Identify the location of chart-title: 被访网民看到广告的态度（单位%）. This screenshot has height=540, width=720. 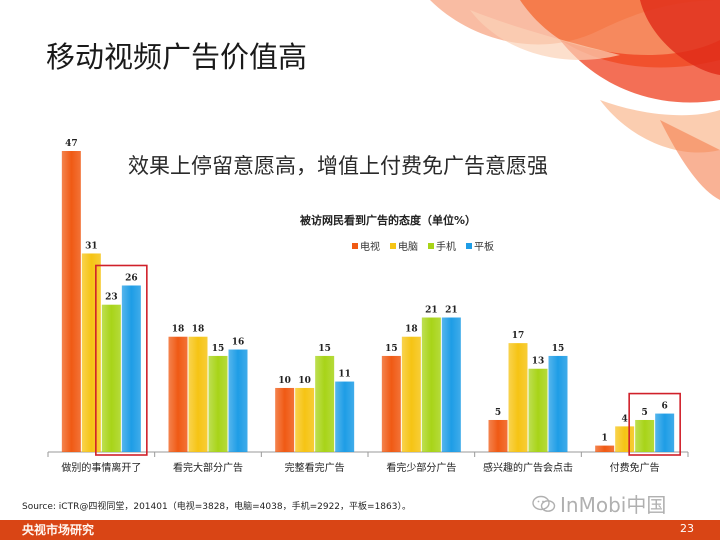
(388, 220).